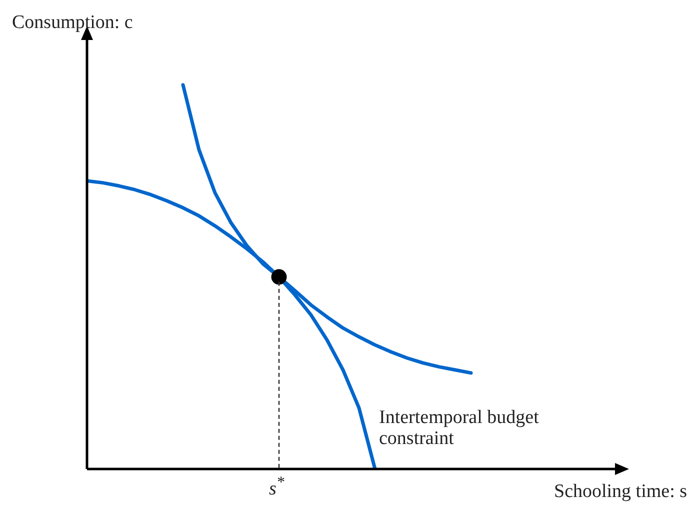 This screenshot has width=699, height=510. I want to click on annotation: Intertemporal budget constraint, so click(459, 428).